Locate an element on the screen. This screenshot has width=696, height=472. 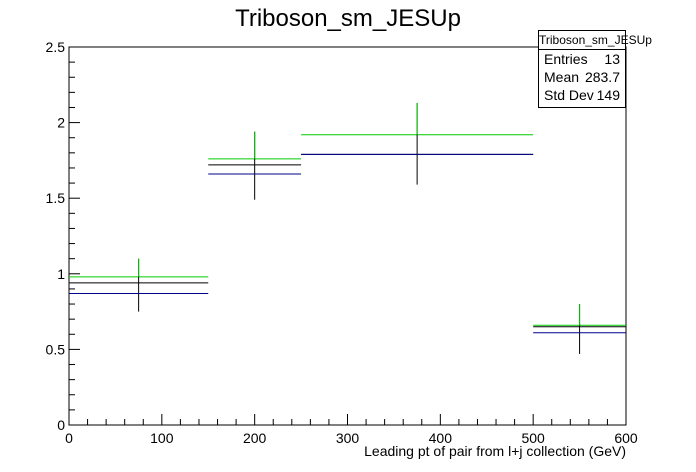
chart-title: Triboson_sm_JESUp is located at coordinates (348, 18).